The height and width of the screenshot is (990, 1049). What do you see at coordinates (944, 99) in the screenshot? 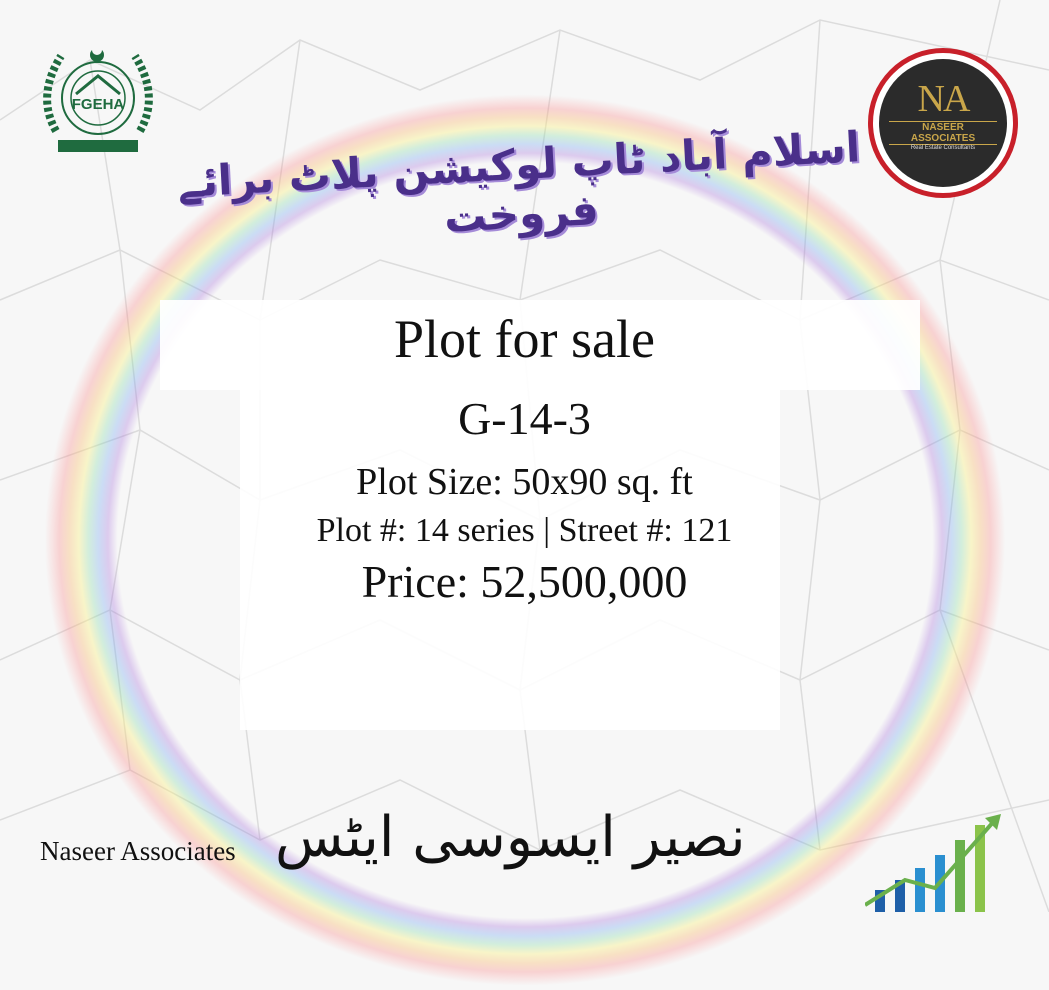
I see `logo-monogram: NA` at bounding box center [944, 99].